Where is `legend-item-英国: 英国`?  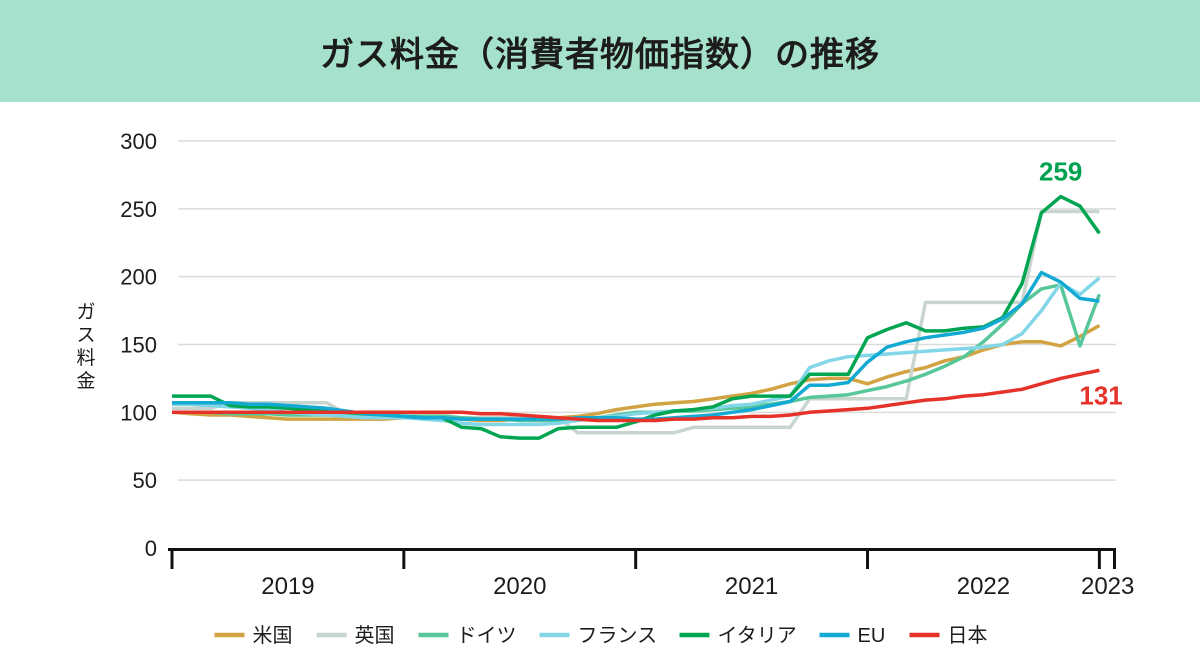
legend-item-英国: 英国 is located at coordinates (355, 635).